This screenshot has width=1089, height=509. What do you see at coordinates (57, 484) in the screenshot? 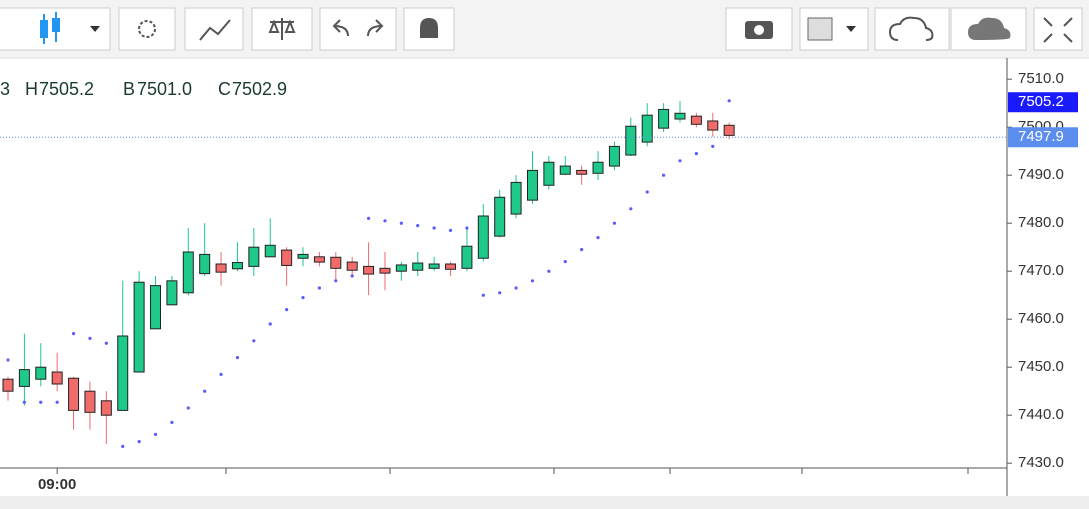
I see `x-tick-label: 09:00` at bounding box center [57, 484].